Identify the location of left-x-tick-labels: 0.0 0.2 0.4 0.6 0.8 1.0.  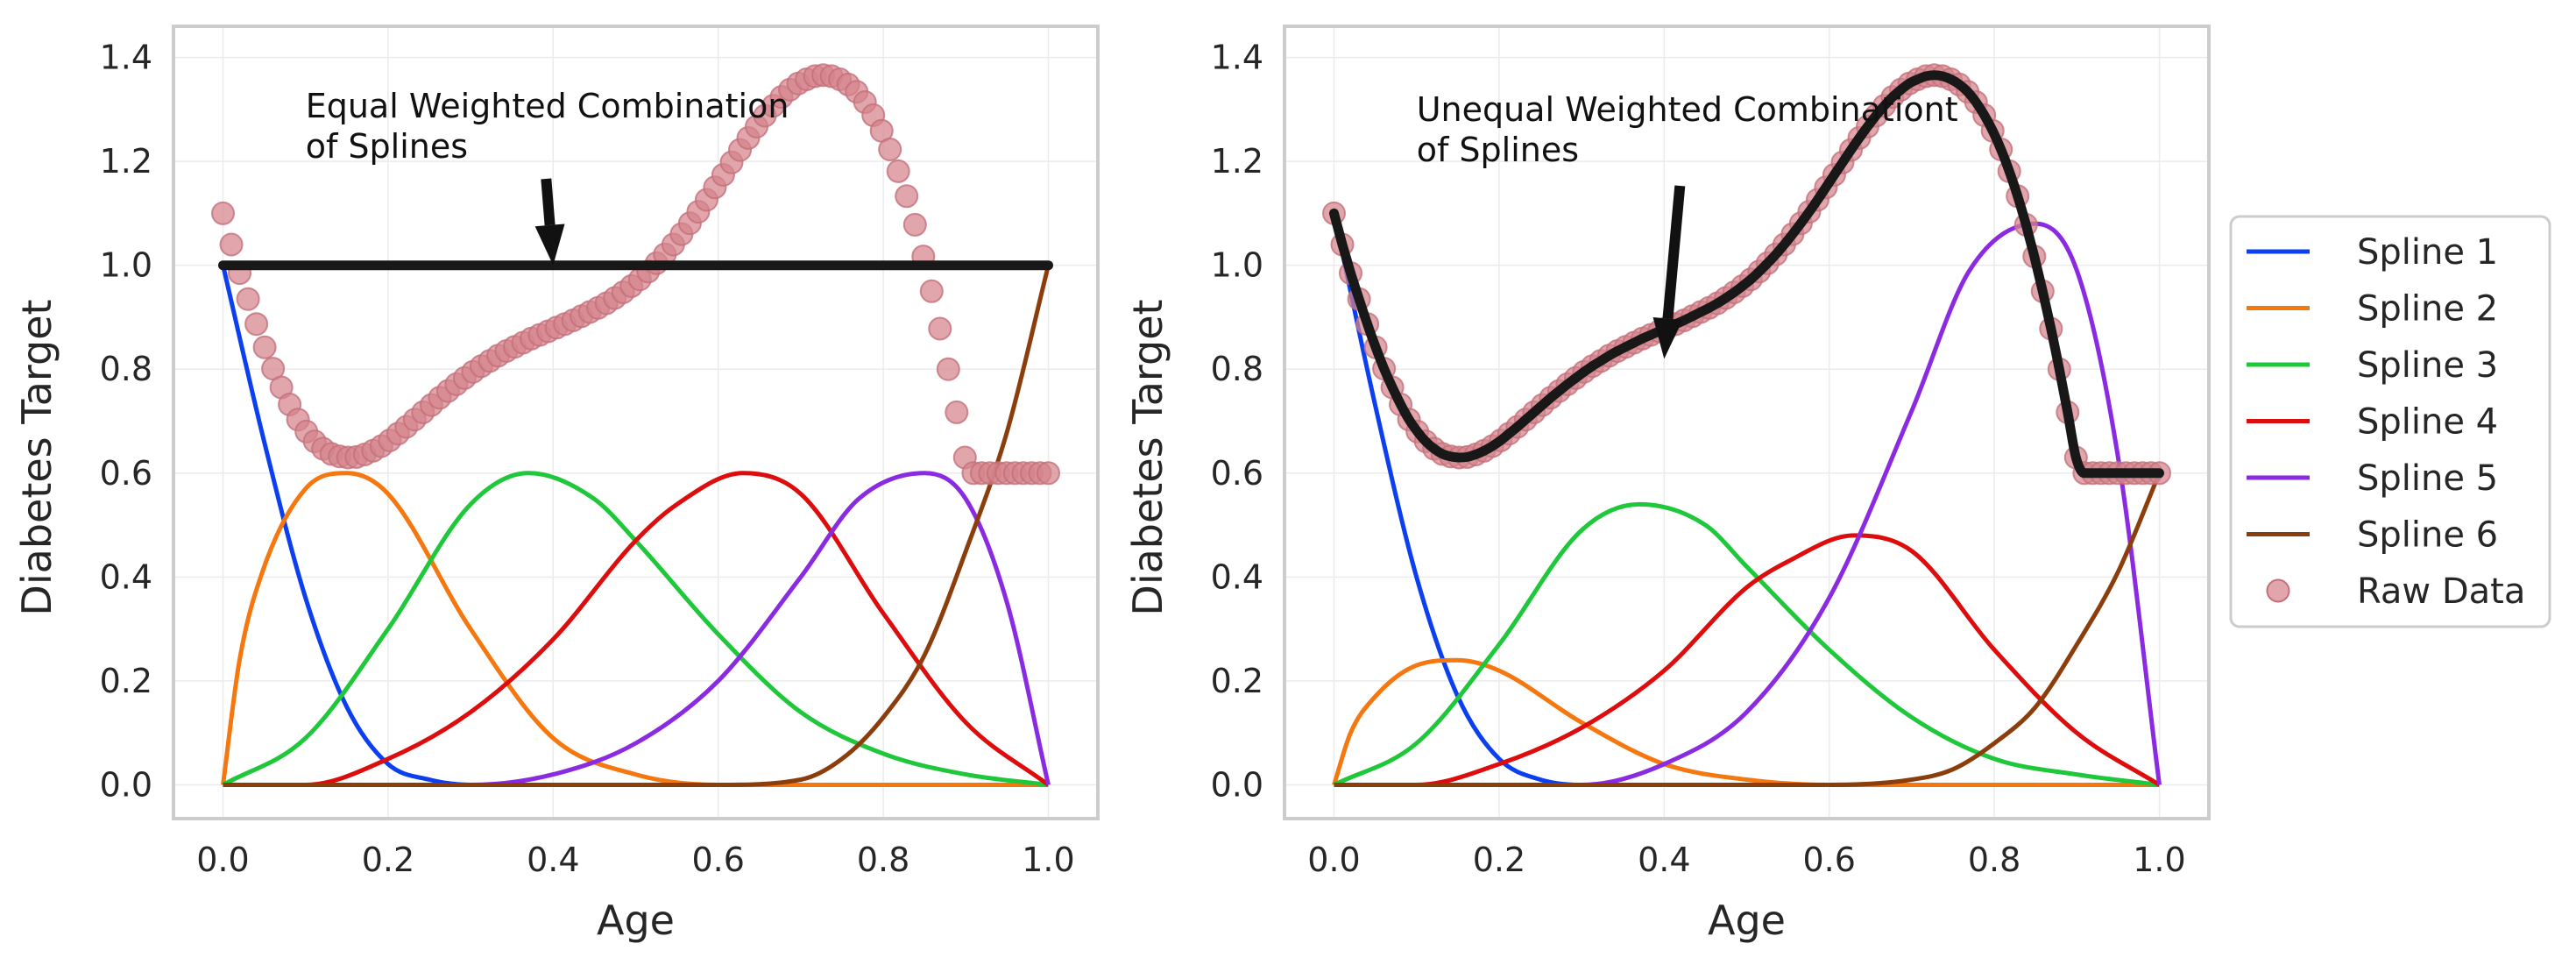
(635, 860).